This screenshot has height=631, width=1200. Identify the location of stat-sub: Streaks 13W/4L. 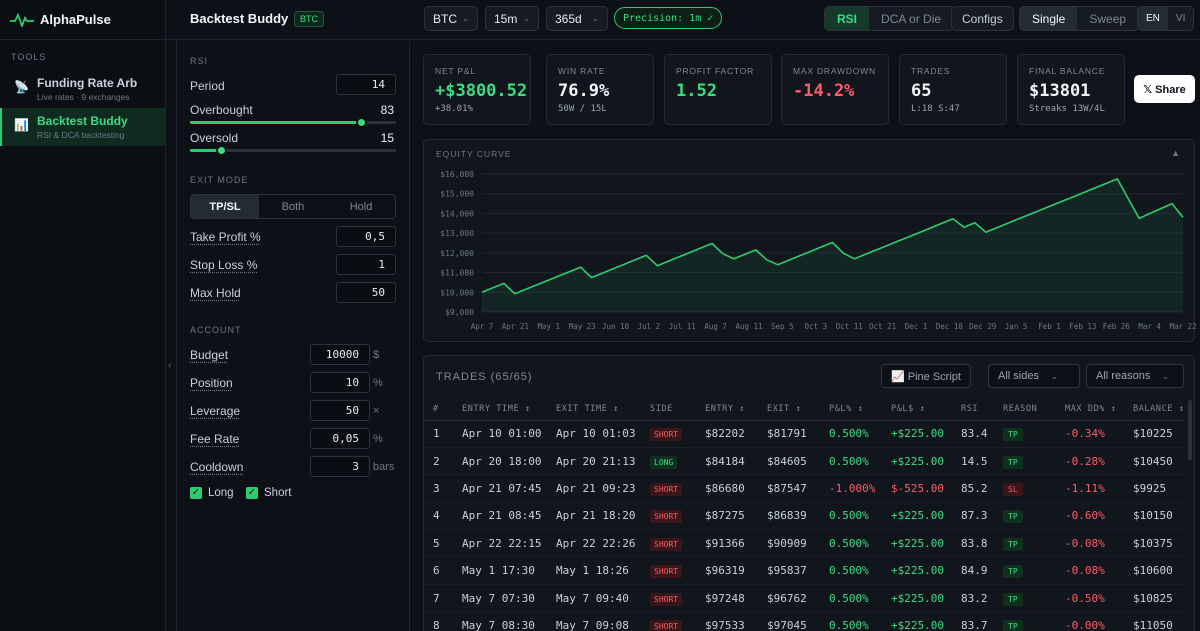
(1067, 109).